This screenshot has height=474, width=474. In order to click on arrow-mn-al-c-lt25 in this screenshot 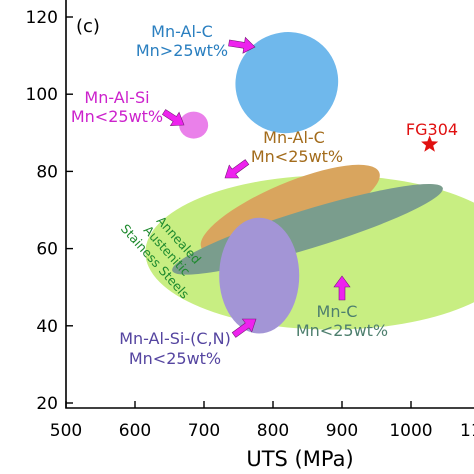, I will do `click(237, 169)`.